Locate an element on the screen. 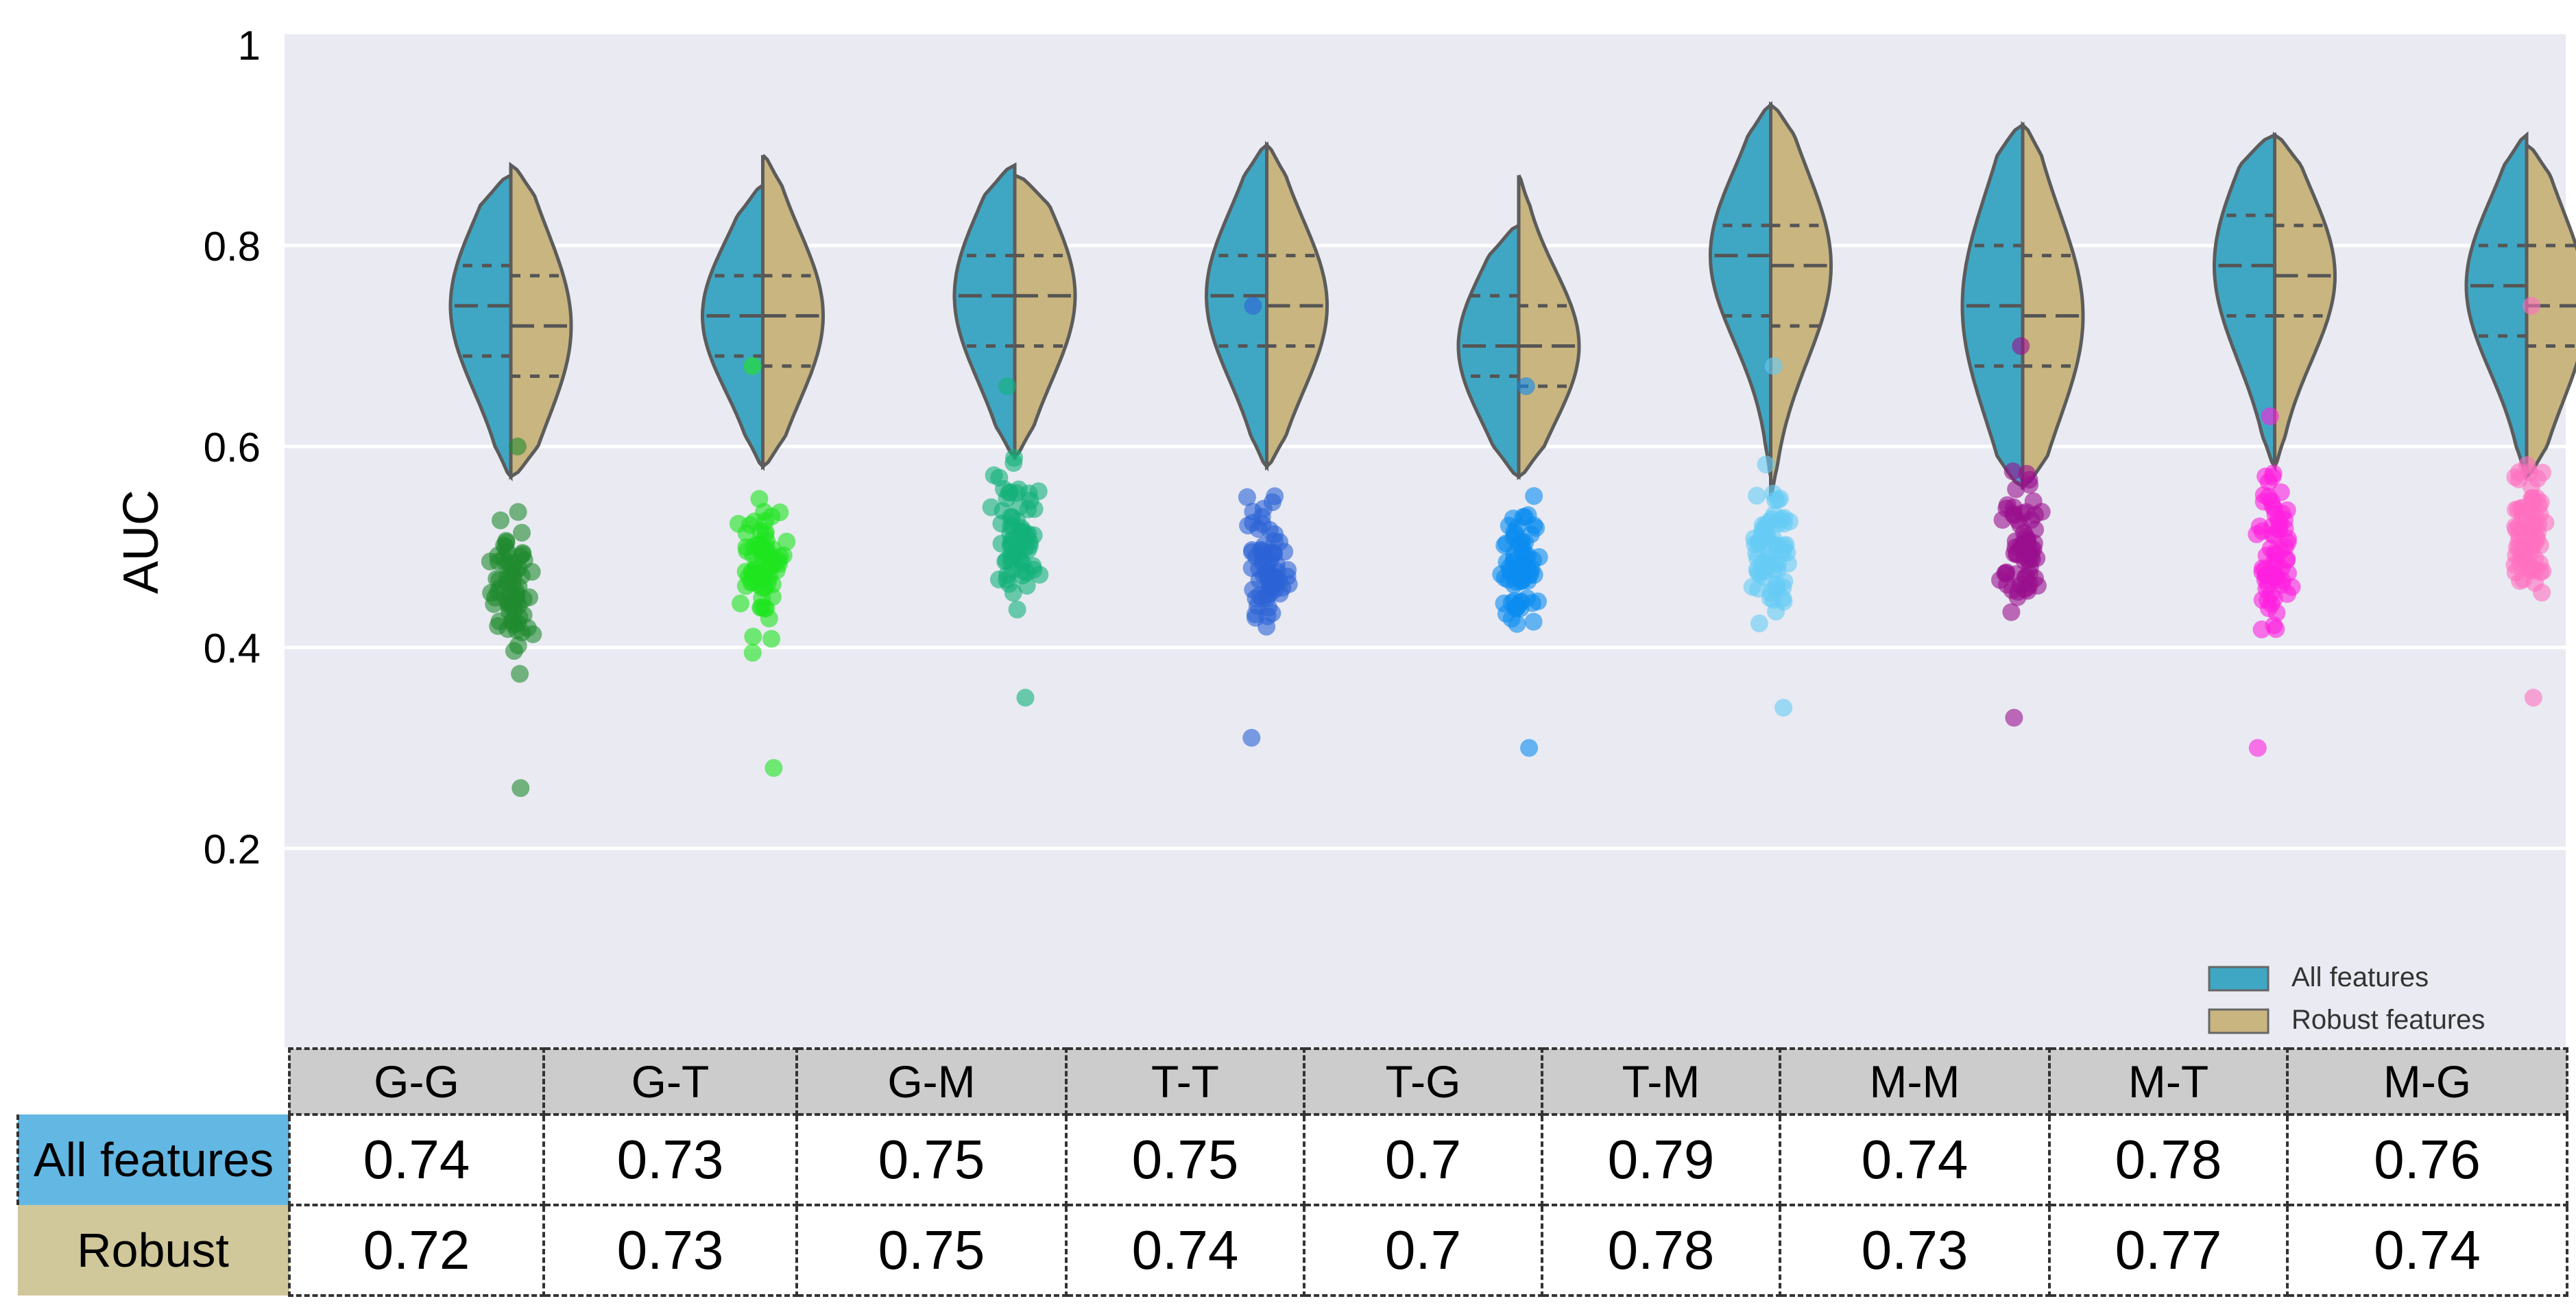  y-tick-label: 0.4 is located at coordinates (233, 648).